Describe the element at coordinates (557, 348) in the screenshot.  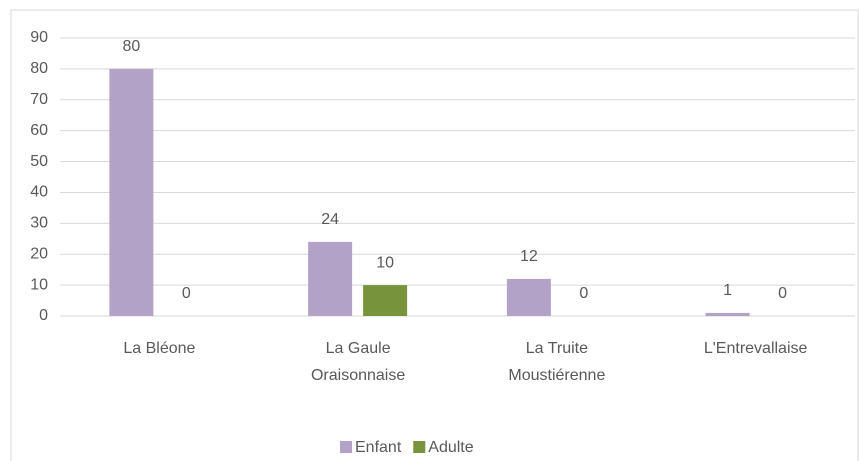
I see `x-tick-label-line: La Truite` at that location.